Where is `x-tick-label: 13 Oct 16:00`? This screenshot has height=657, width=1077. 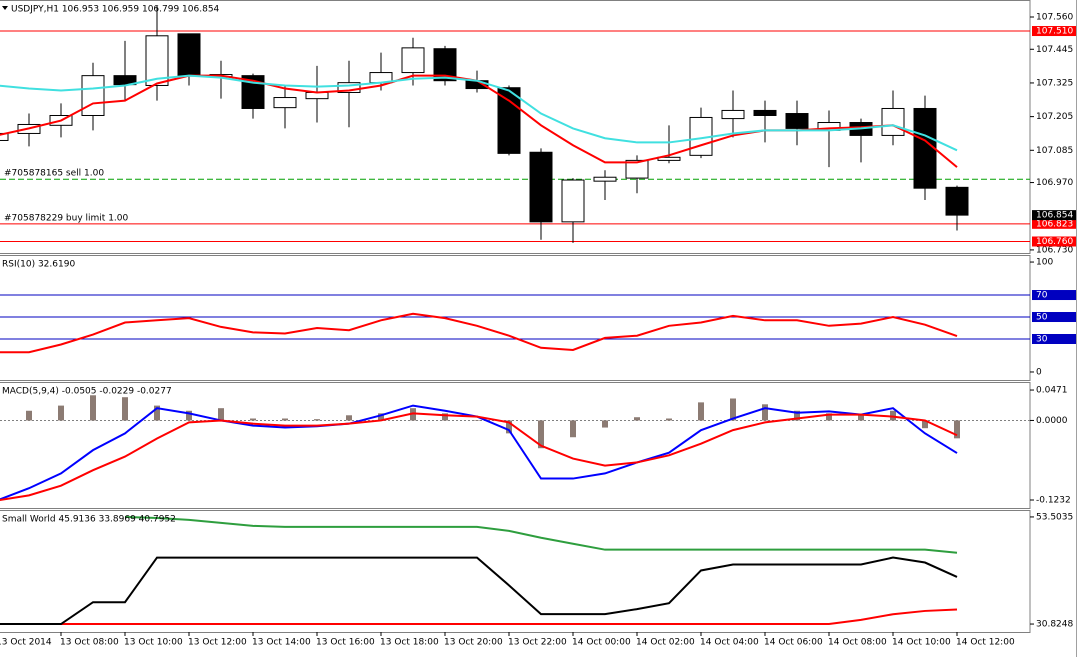
x-tick-label: 13 Oct 16:00 is located at coordinates (345, 643).